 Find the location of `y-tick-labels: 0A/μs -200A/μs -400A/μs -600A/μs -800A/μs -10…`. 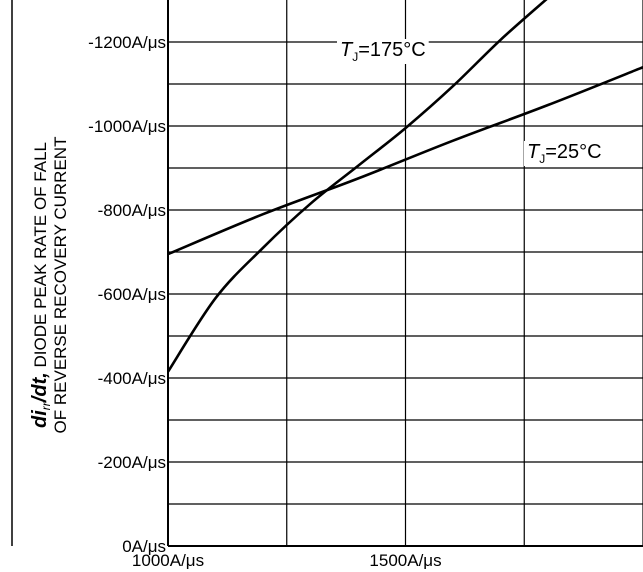

y-tick-labels: 0A/μs -200A/μs -400A/μs -600A/μs -800A/μs -10… is located at coordinates (126, 294).